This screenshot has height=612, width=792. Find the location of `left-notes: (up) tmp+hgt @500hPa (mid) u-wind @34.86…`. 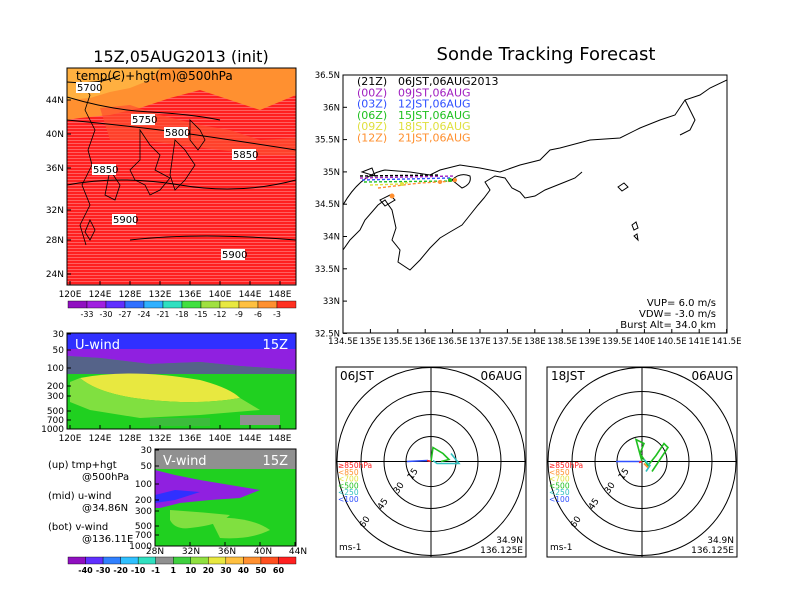

left-notes: (up) tmp+hgt @500hPa (mid) u-wind @34.86… is located at coordinates (90, 502).